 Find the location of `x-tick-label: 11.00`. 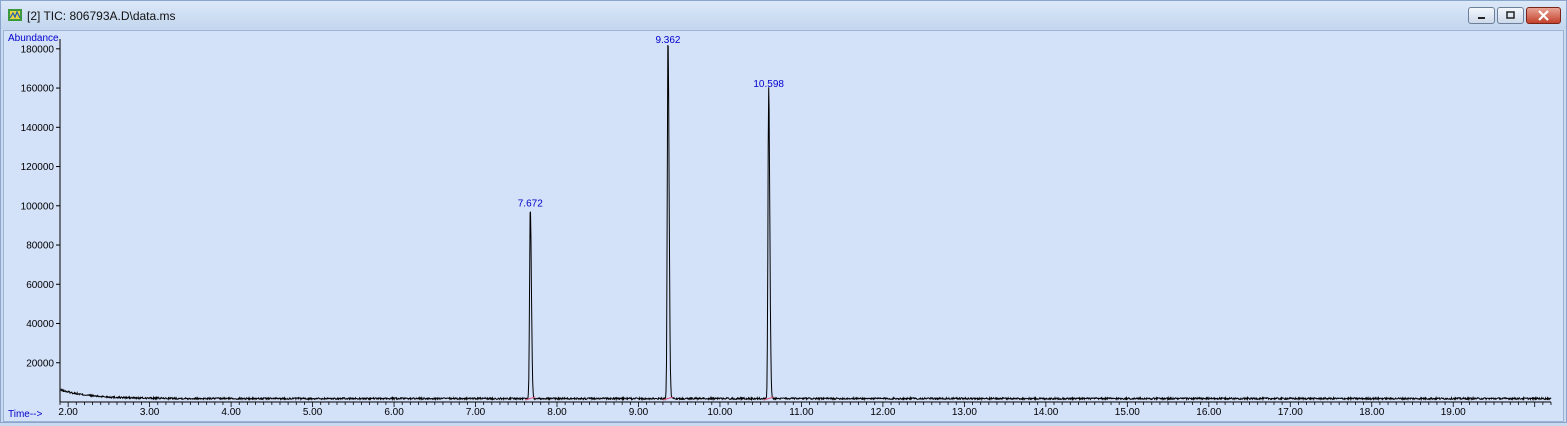

x-tick-label: 11.00 is located at coordinates (801, 412).